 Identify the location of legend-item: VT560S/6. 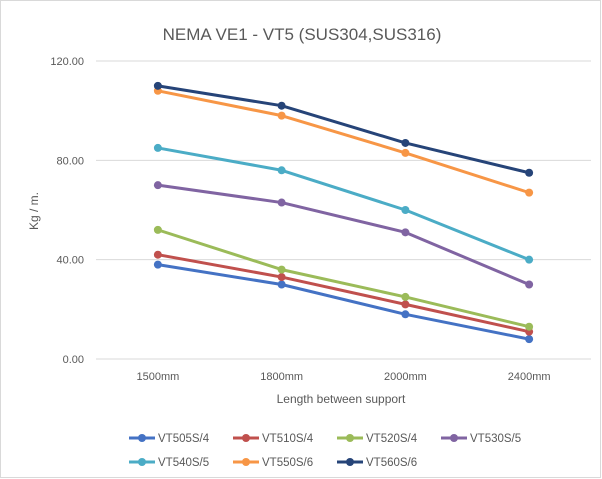
(377, 463).